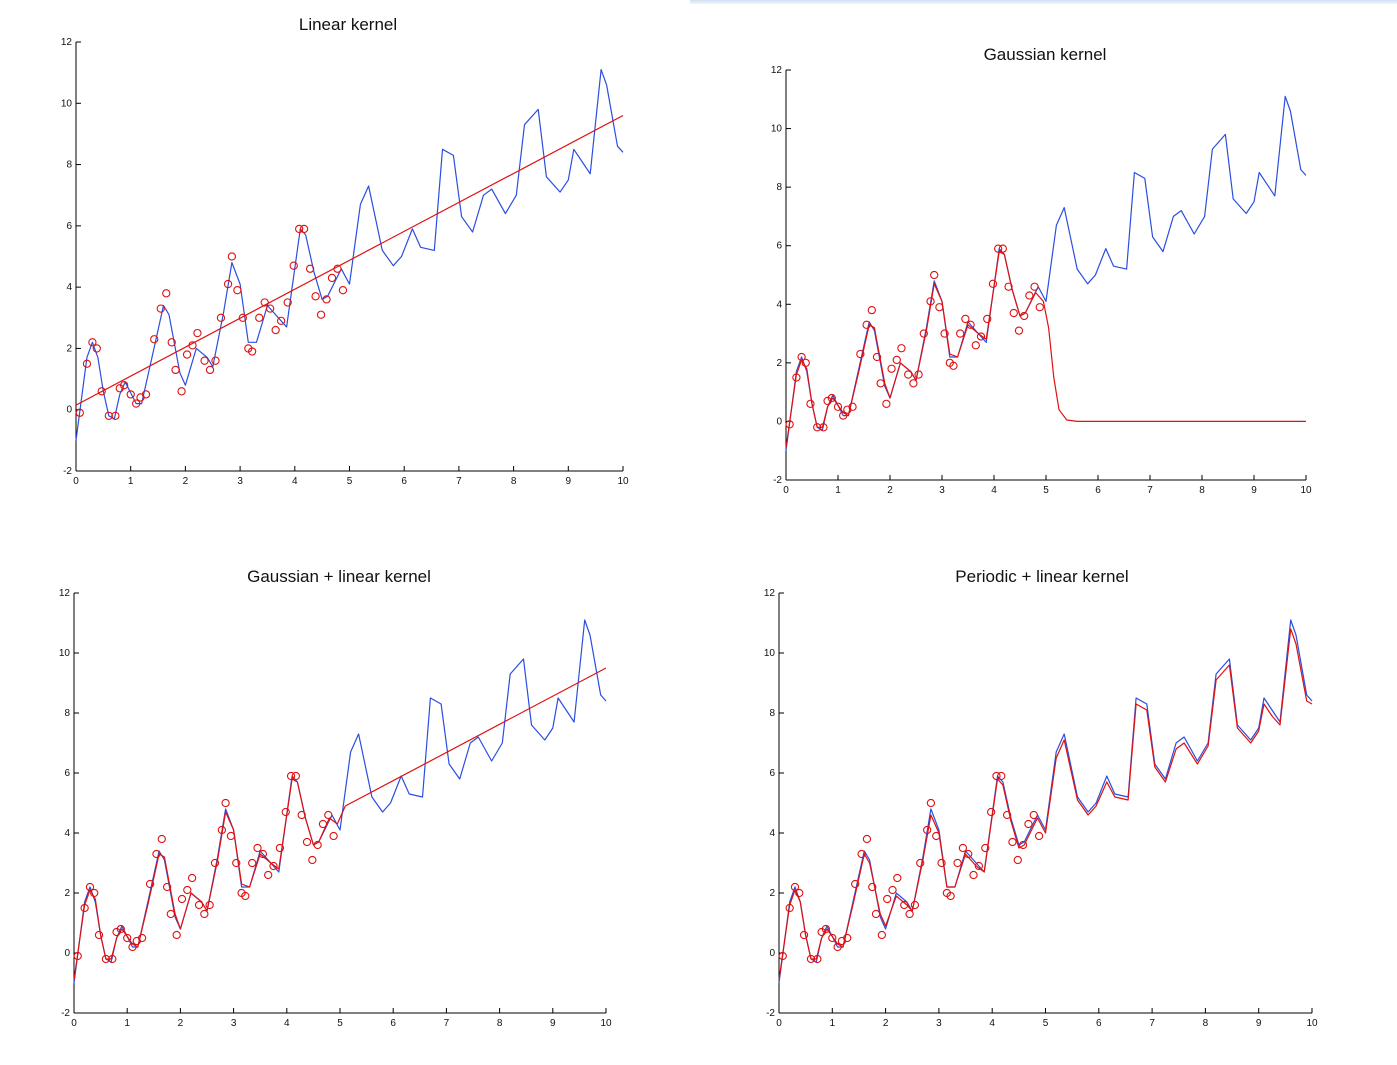 The height and width of the screenshot is (1065, 1397). I want to click on prediction-line, so click(340, 824).